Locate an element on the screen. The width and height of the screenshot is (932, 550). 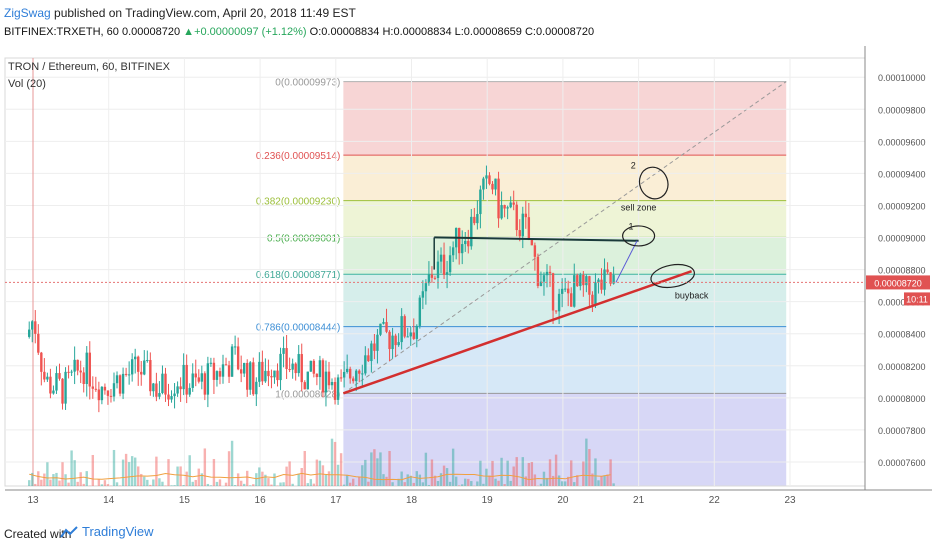
x-tick-label: 14 is located at coordinates (109, 500).